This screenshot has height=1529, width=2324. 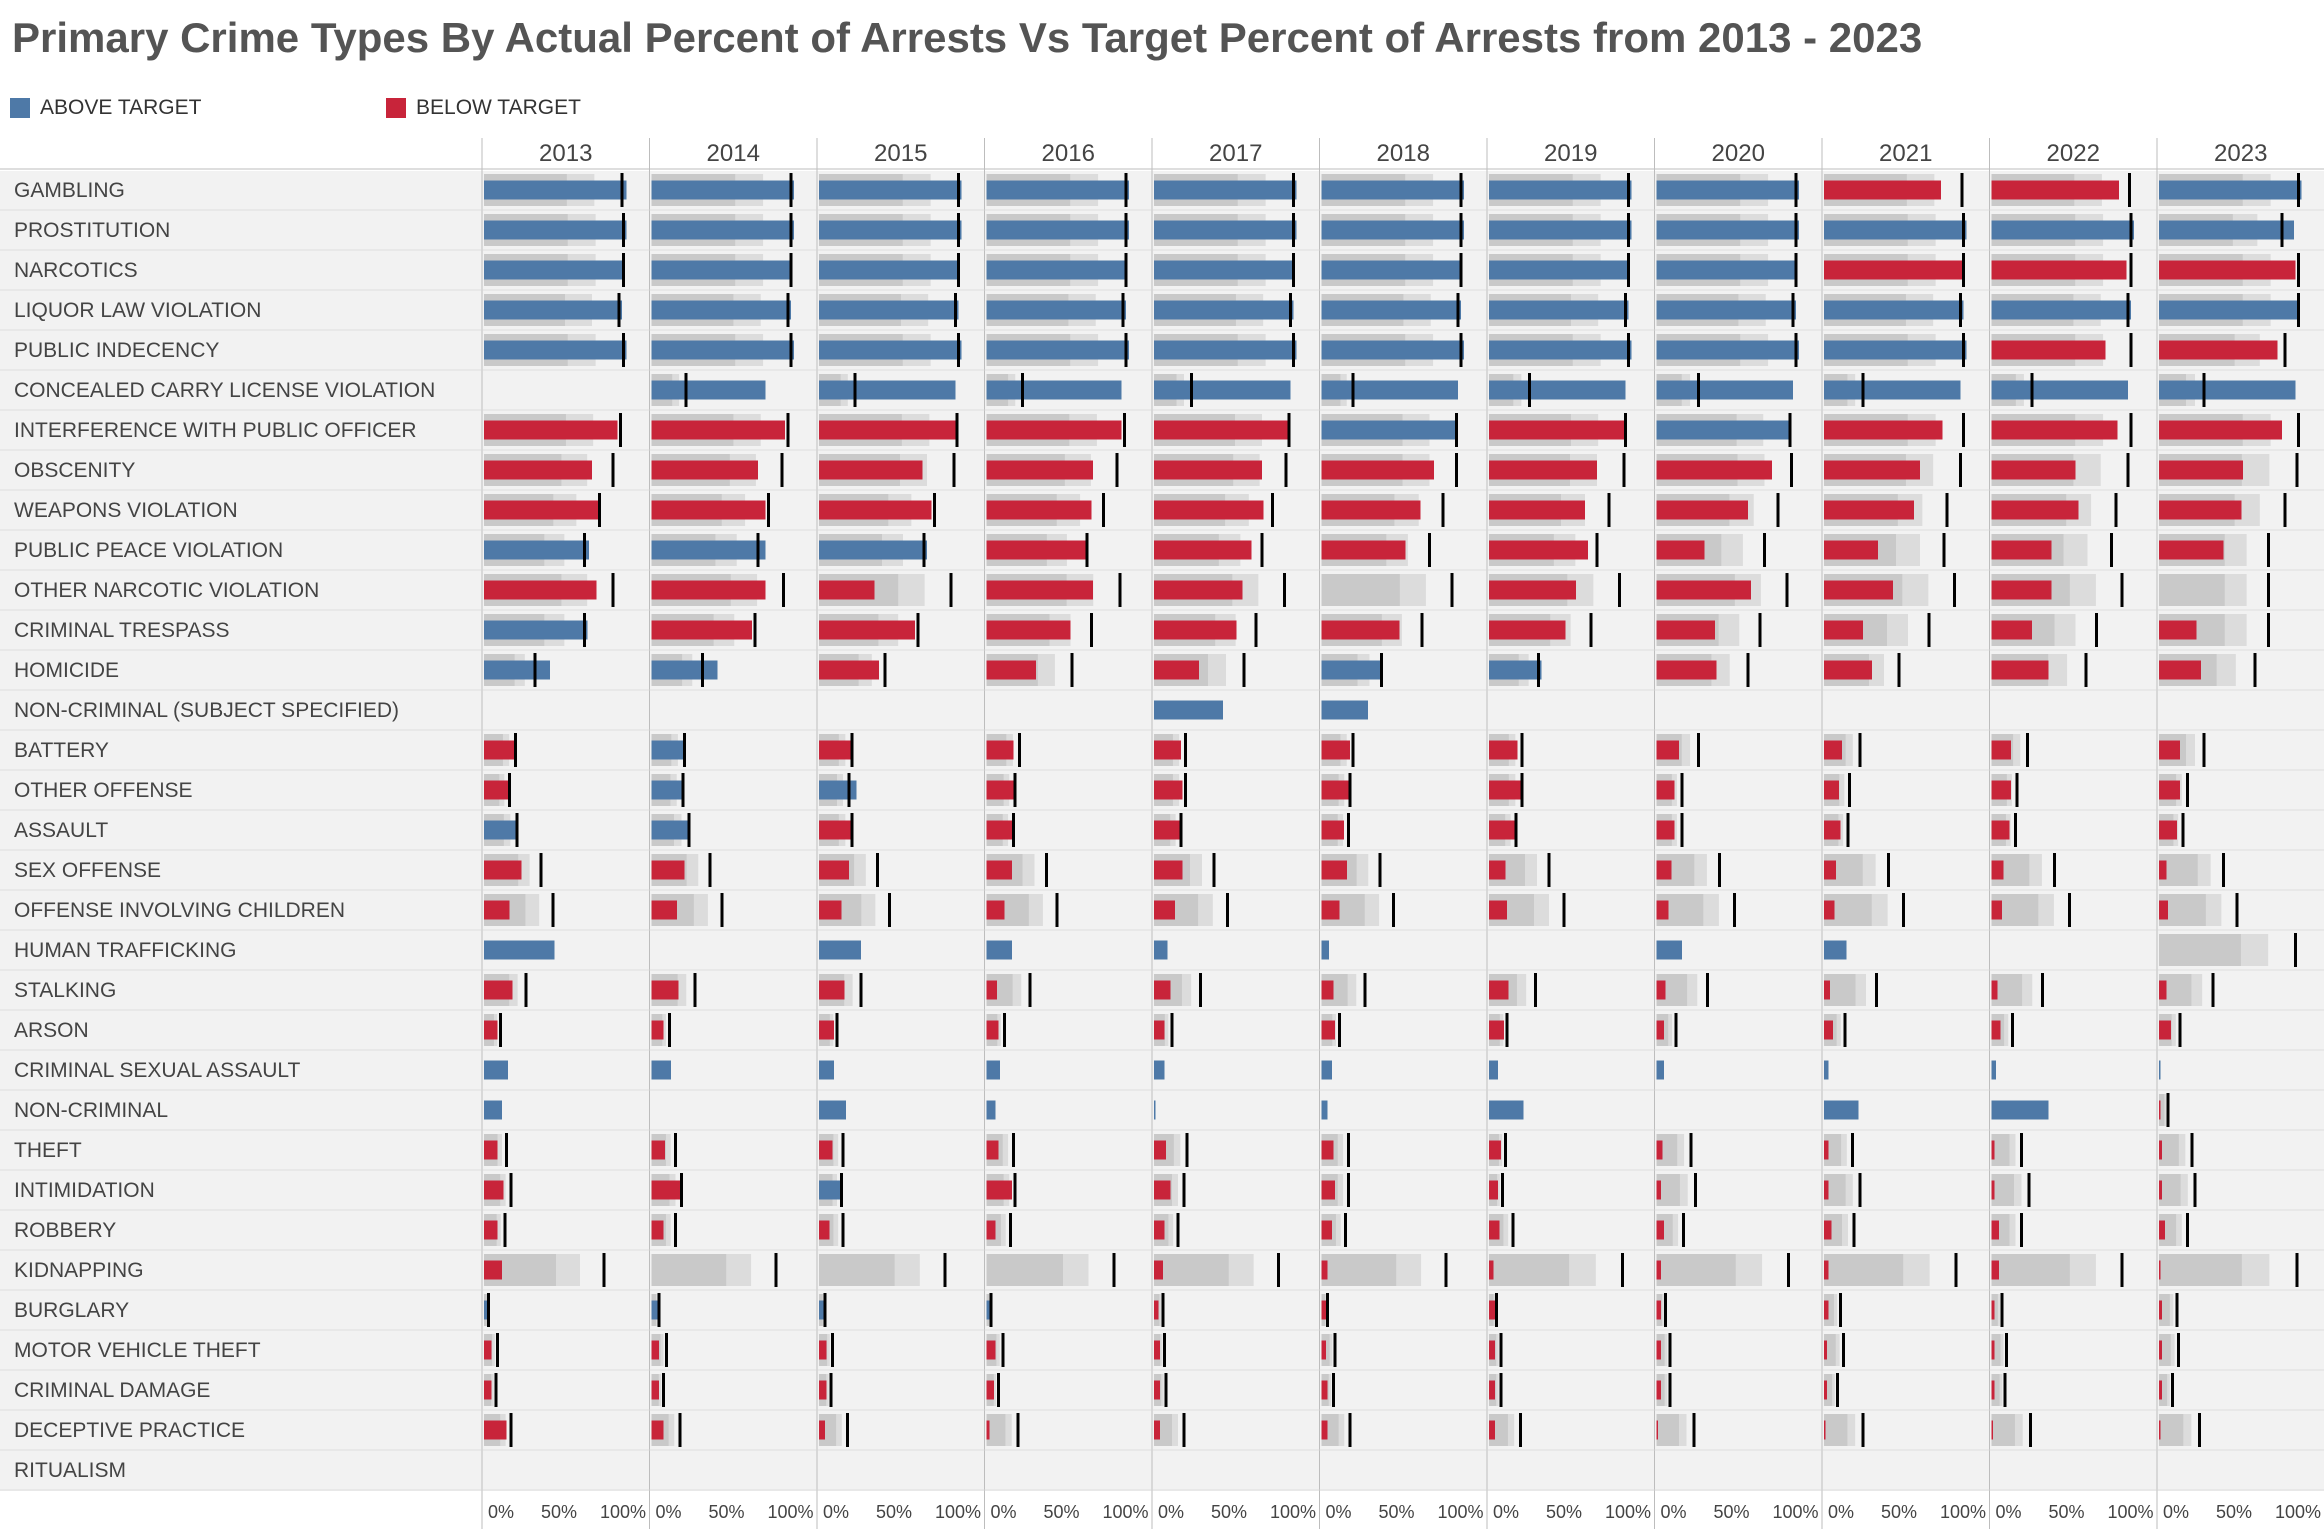 I want to click on legend-item-below-target: BELOW TARGET, so click(x=483, y=108).